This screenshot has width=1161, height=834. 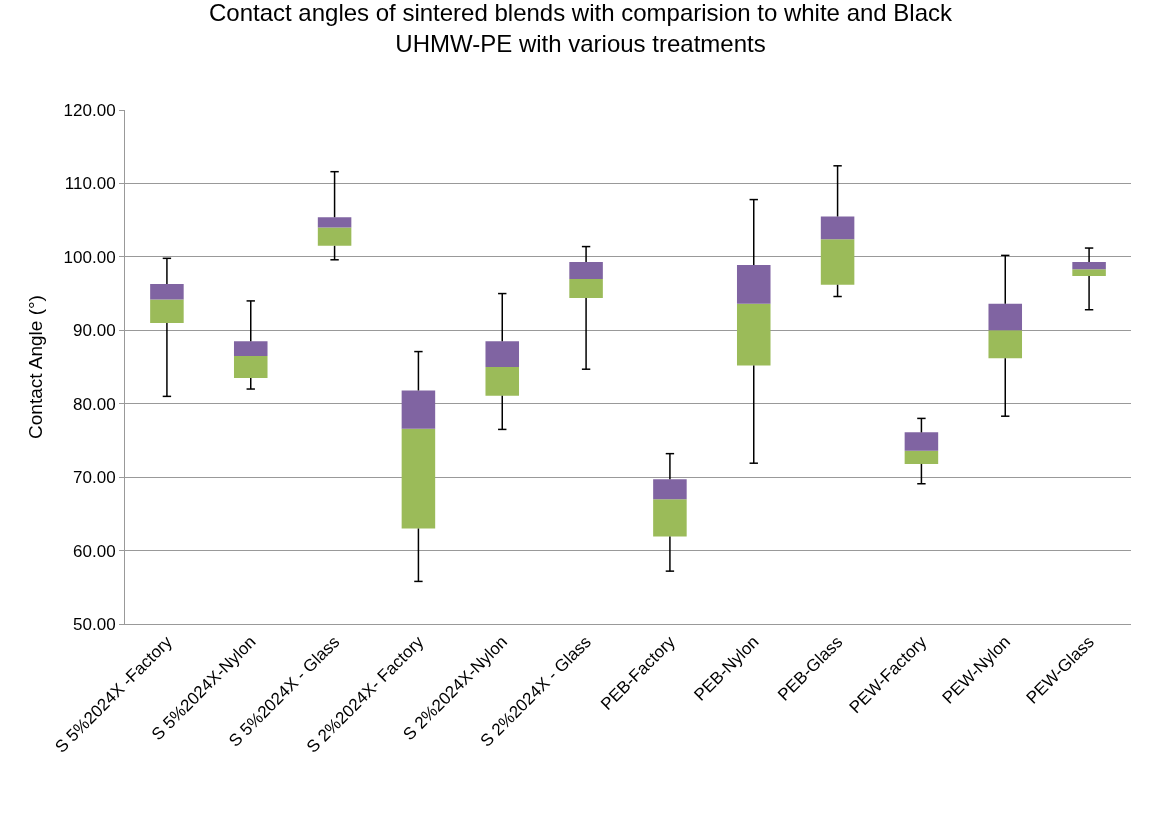 I want to click on y-tick-label: 110.00, so click(x=90, y=184).